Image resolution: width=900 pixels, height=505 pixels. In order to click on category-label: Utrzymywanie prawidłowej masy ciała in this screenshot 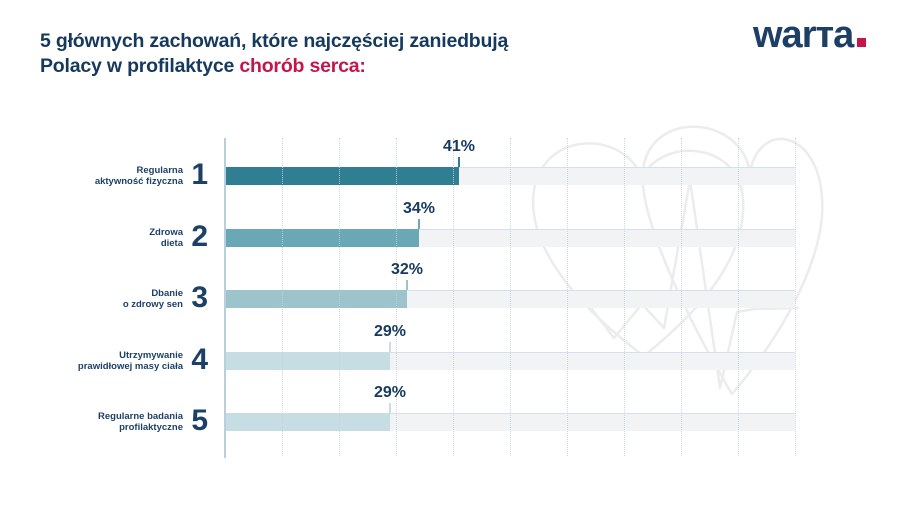, I will do `click(130, 361)`.